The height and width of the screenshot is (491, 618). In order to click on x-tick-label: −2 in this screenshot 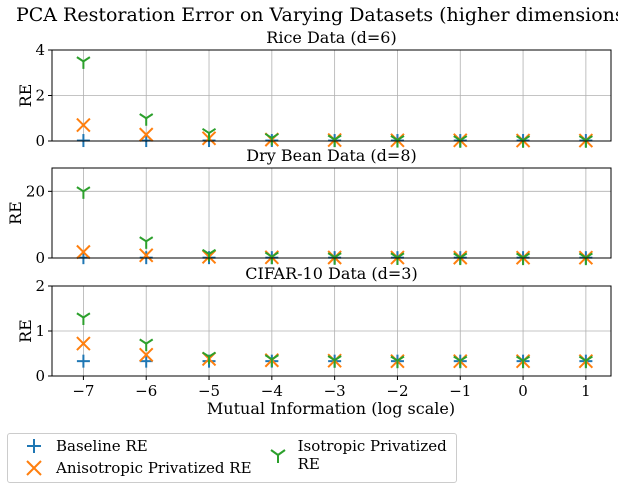, I will do `click(397, 391)`.